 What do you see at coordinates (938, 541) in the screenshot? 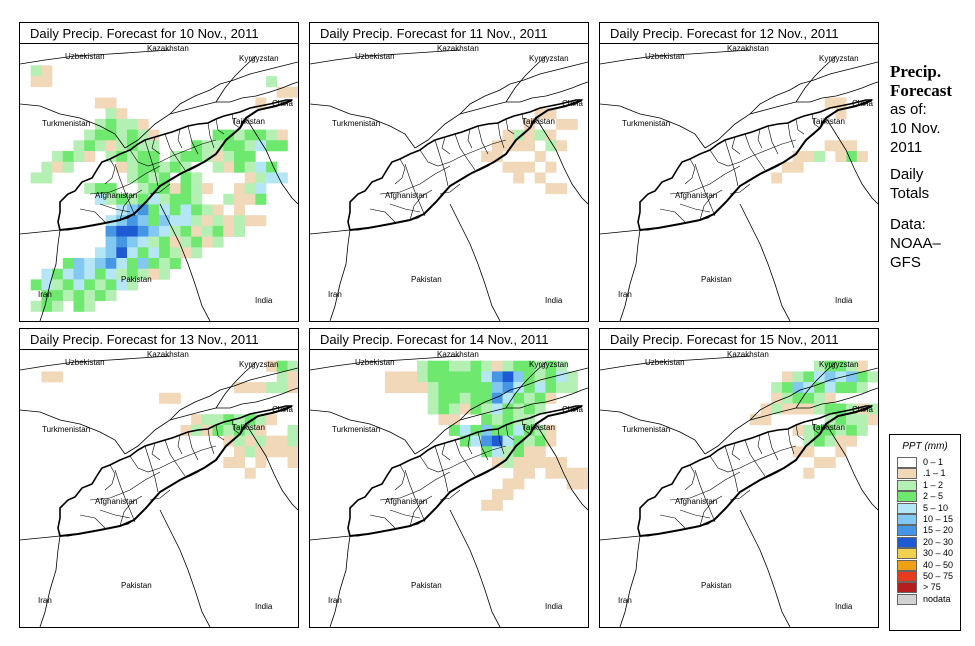
I see `legend-label: 20 – 30` at bounding box center [938, 541].